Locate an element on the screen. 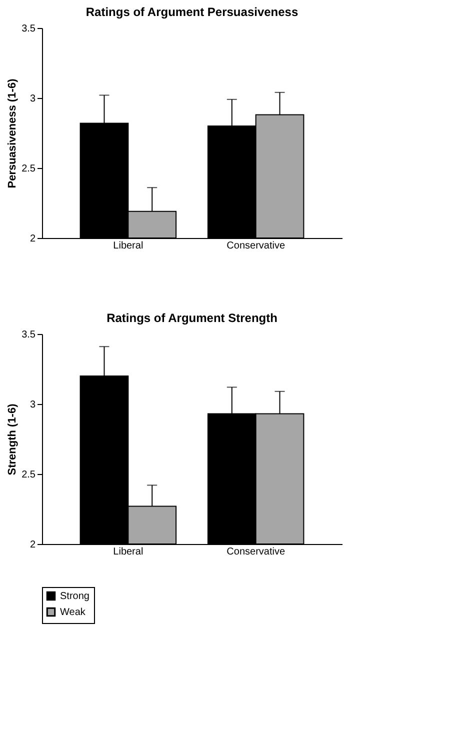  legend-label: Weak is located at coordinates (73, 612).